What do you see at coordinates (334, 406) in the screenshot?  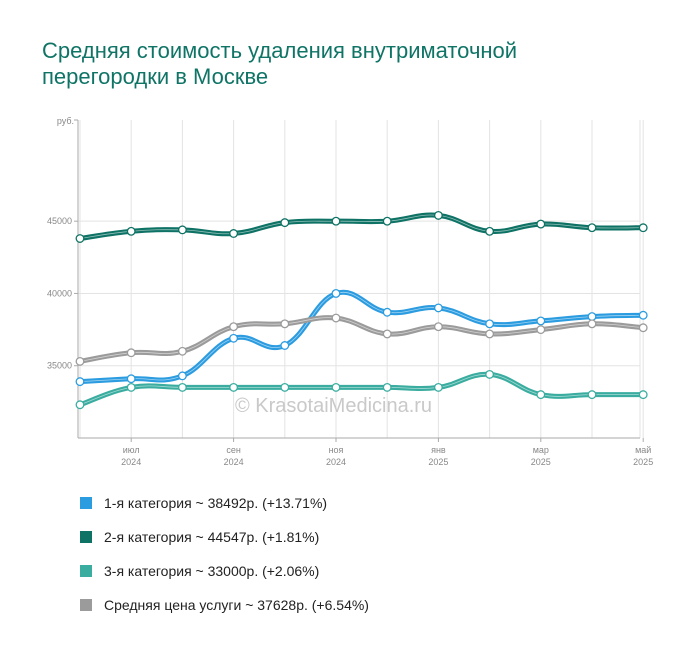 I see `watermark: © KrasotaiMedicina.ru` at bounding box center [334, 406].